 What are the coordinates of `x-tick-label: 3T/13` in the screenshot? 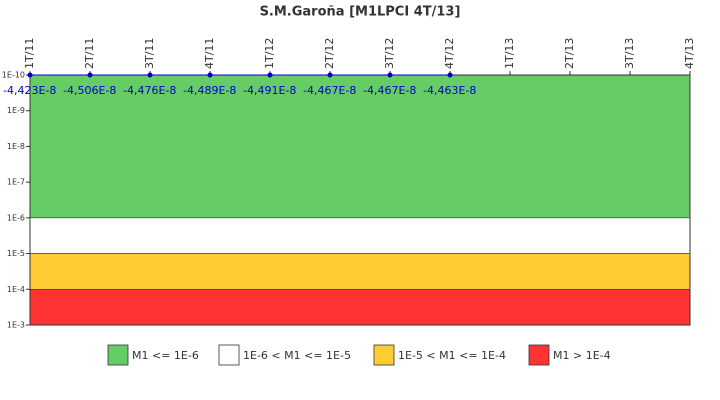 It's located at (629, 53).